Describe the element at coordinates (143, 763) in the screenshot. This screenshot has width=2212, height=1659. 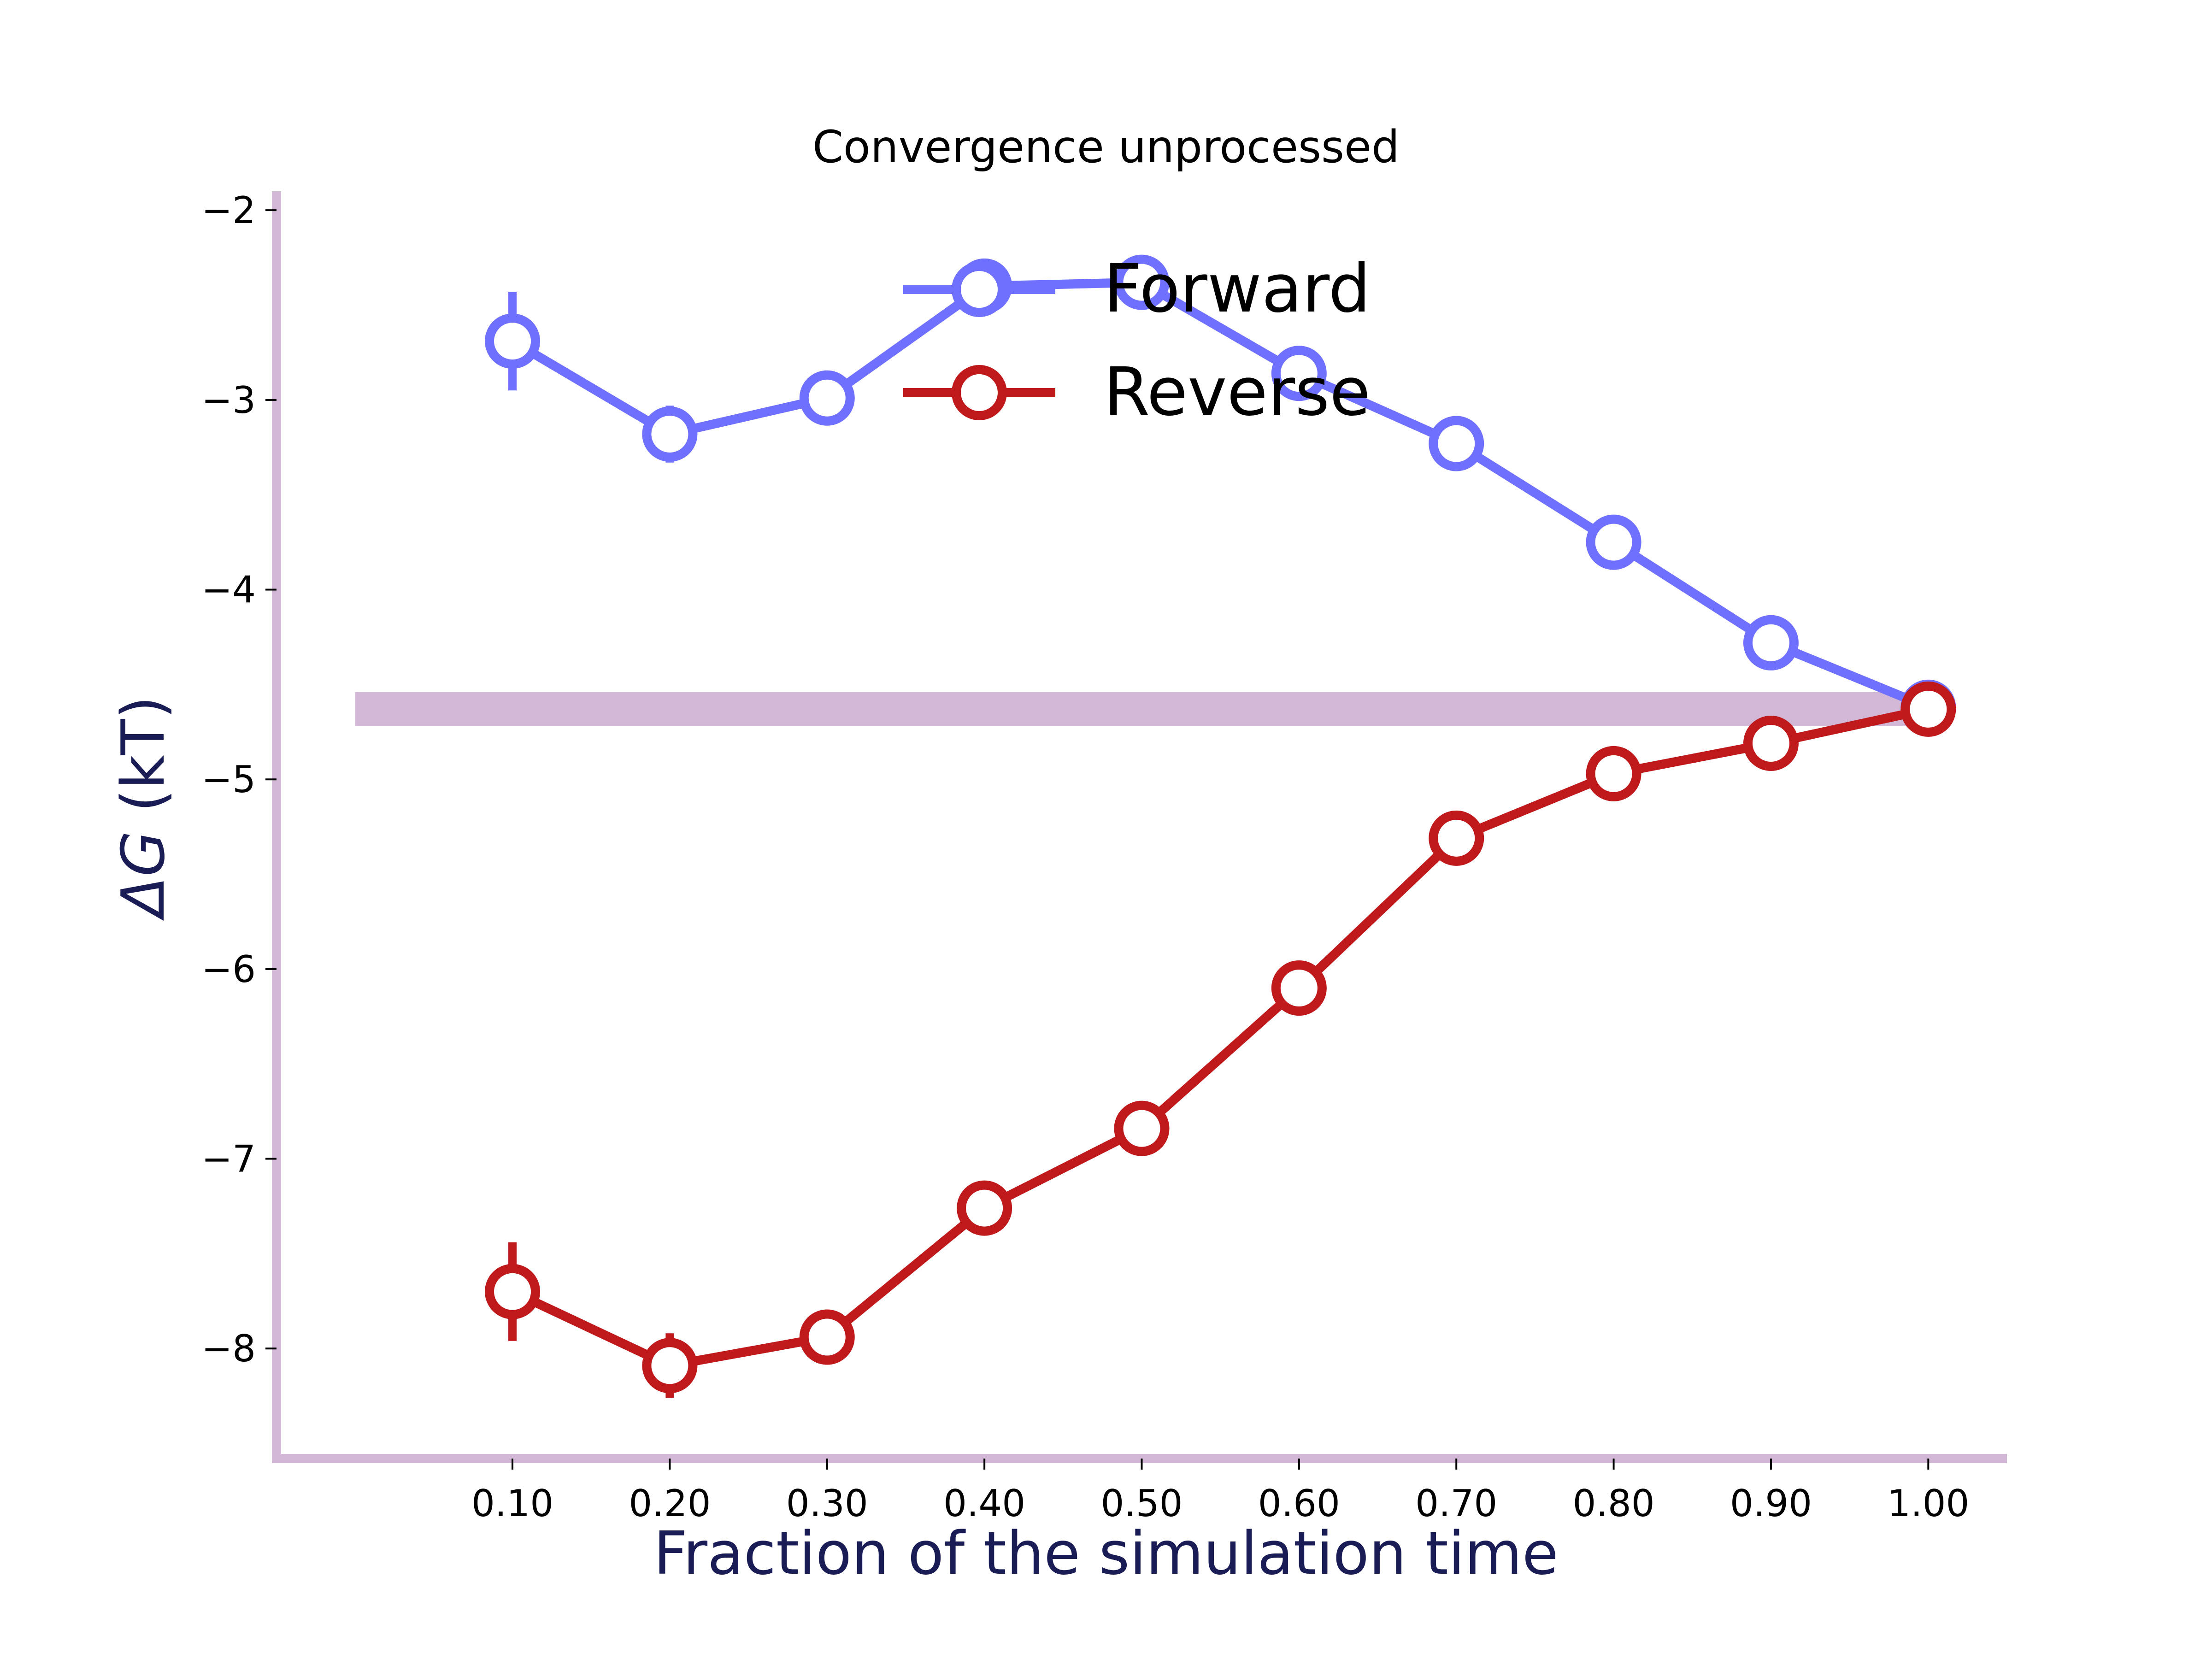
I see `y-axis-label-unit: (kT)` at that location.